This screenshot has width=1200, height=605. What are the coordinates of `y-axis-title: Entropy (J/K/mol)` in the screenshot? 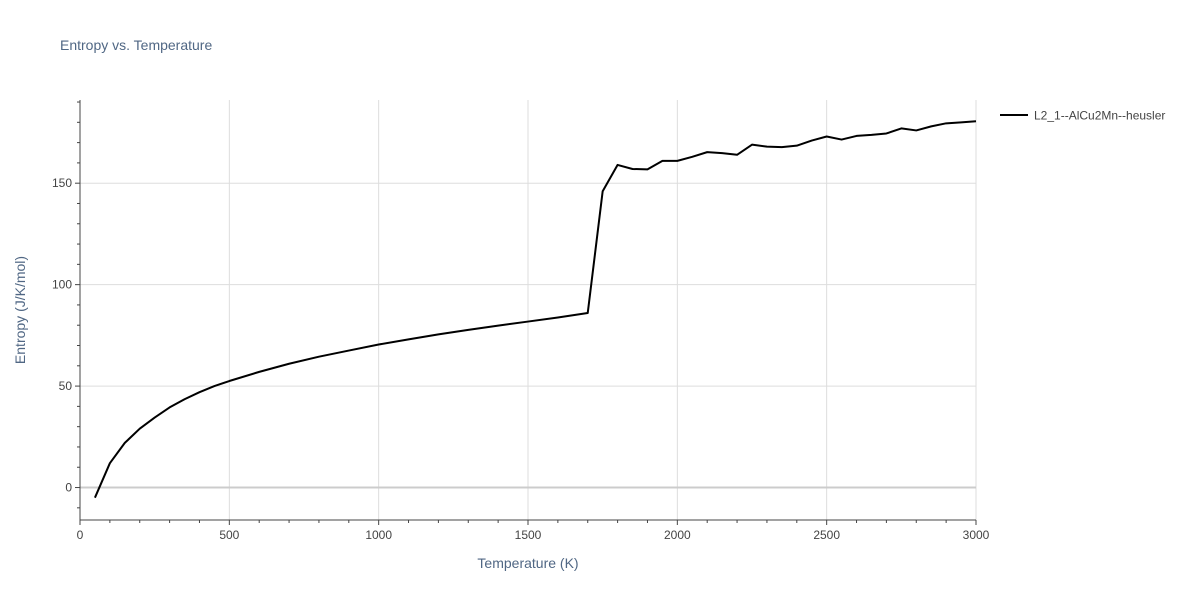 It's located at (20, 310).